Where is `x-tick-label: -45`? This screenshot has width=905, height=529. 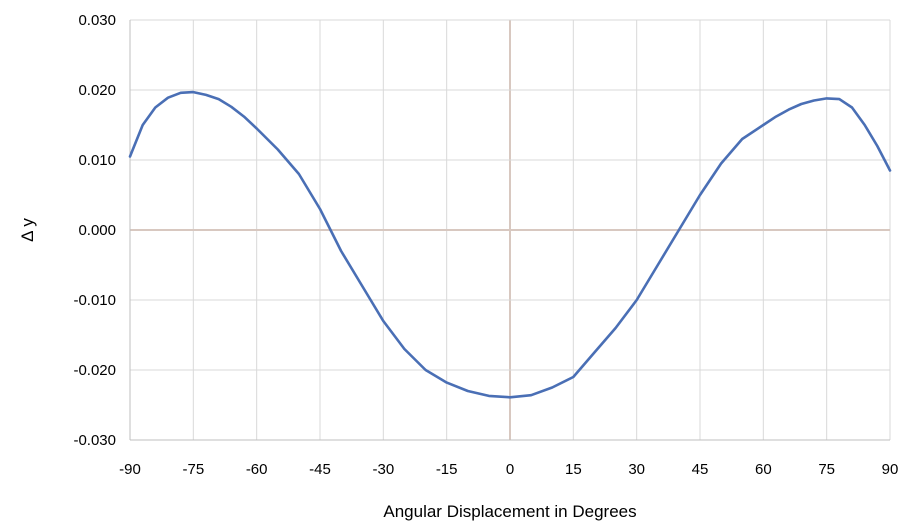 x-tick-label: -45 is located at coordinates (320, 469).